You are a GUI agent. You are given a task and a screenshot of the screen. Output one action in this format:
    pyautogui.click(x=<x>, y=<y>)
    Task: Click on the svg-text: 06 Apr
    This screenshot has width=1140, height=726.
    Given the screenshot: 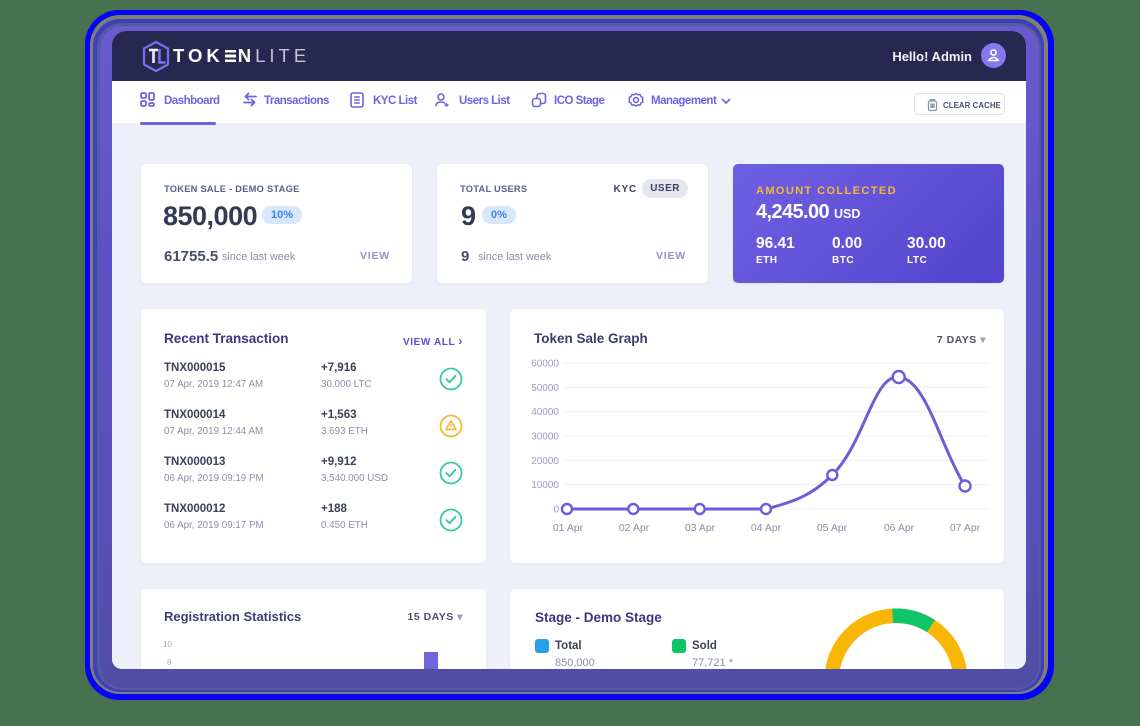 What is the action you would take?
    pyautogui.click(x=899, y=528)
    